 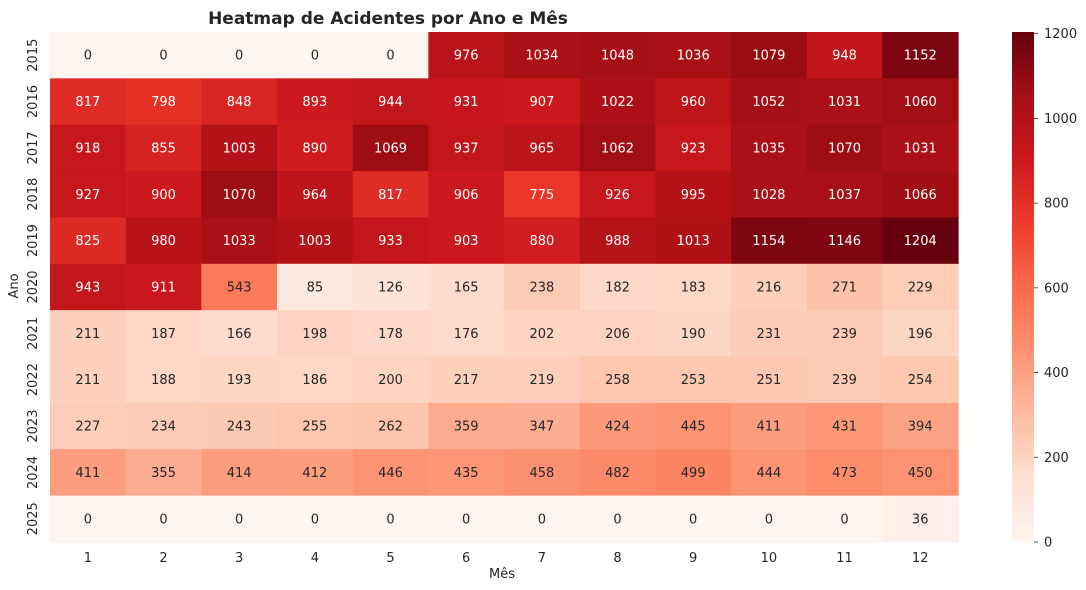 I want to click on cell-value-label: 995, so click(x=693, y=195).